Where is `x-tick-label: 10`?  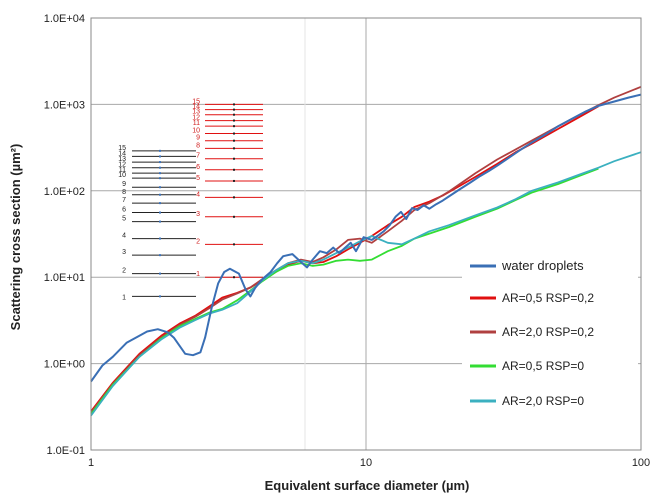 x-tick-label: 10 is located at coordinates (366, 463).